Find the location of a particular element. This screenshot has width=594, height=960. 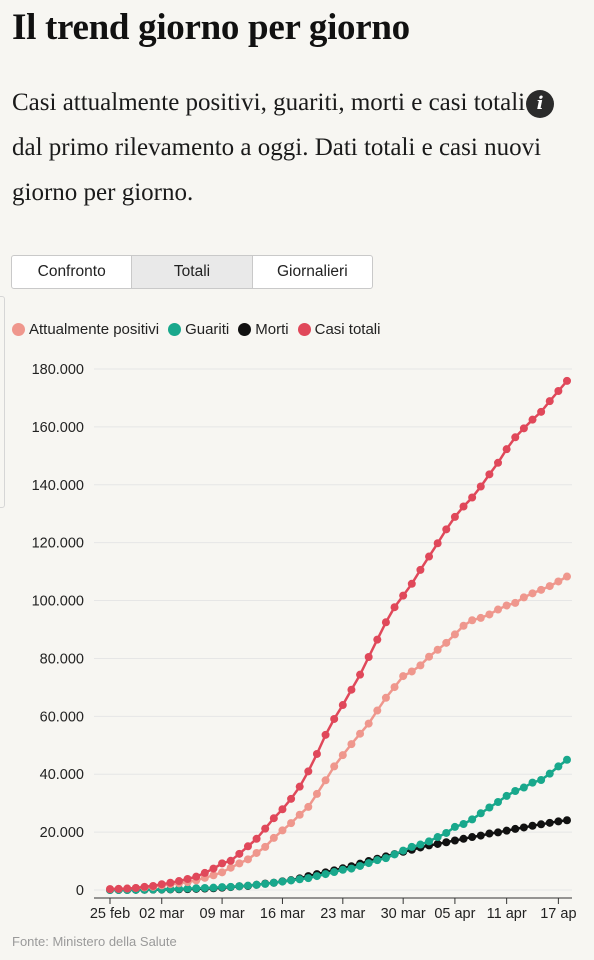

y-tick-label: 140.000 is located at coordinates (58, 486).